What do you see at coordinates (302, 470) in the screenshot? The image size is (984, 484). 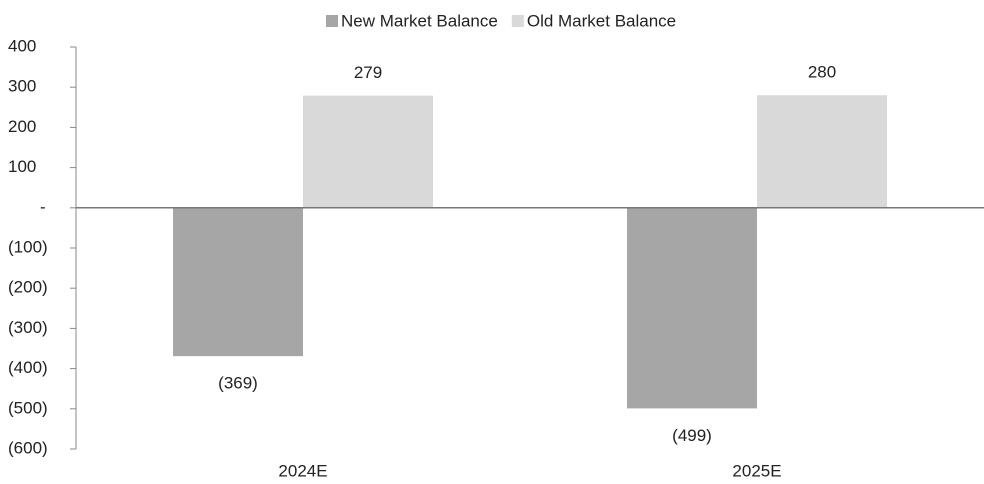 I see `x-tick-label: 2024E` at bounding box center [302, 470].